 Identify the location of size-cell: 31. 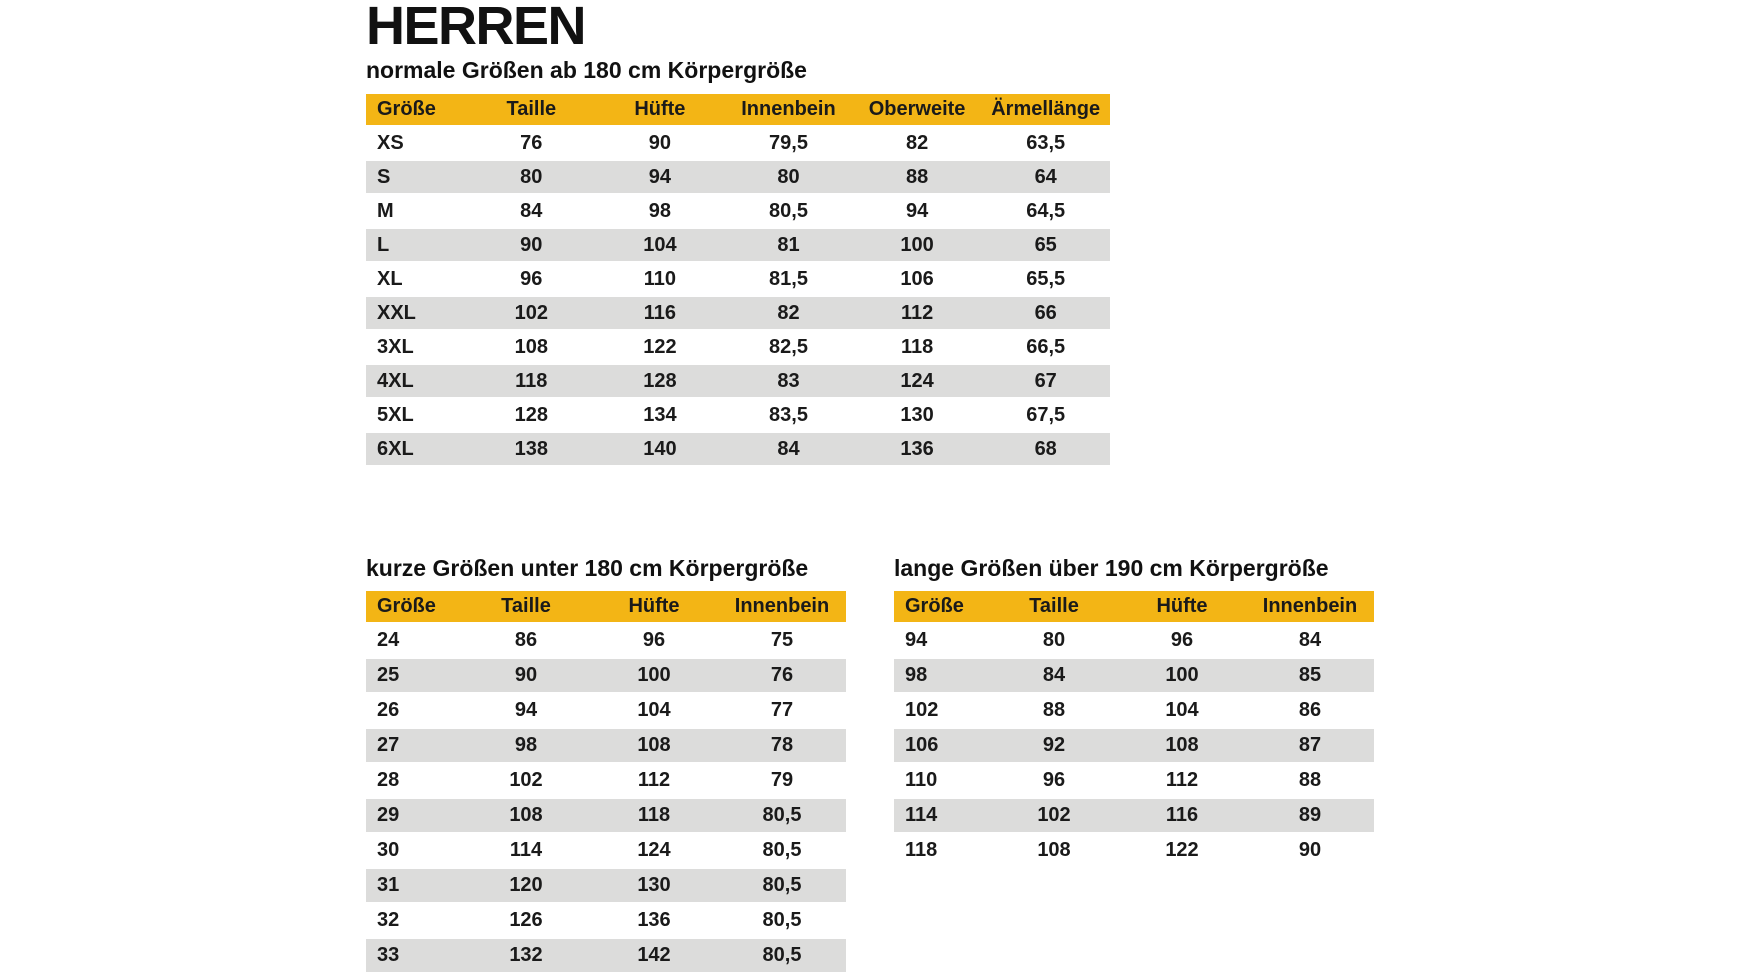
(414, 885).